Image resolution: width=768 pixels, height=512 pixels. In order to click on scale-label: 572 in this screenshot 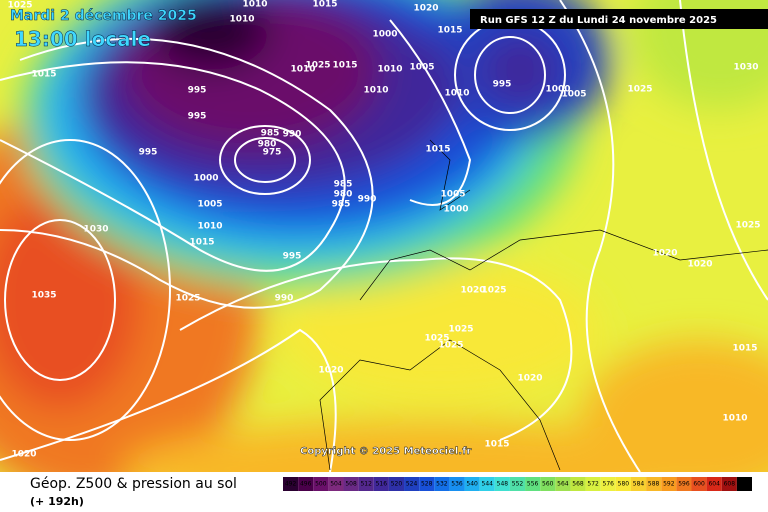, I will do `click(593, 484)`.